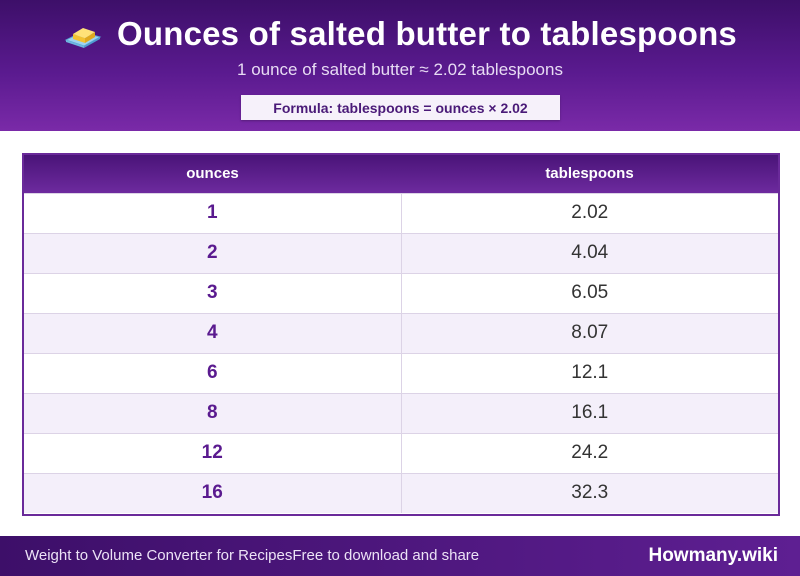 The height and width of the screenshot is (576, 800). Describe the element at coordinates (213, 372) in the screenshot. I see `ounces-cell: 6` at that location.